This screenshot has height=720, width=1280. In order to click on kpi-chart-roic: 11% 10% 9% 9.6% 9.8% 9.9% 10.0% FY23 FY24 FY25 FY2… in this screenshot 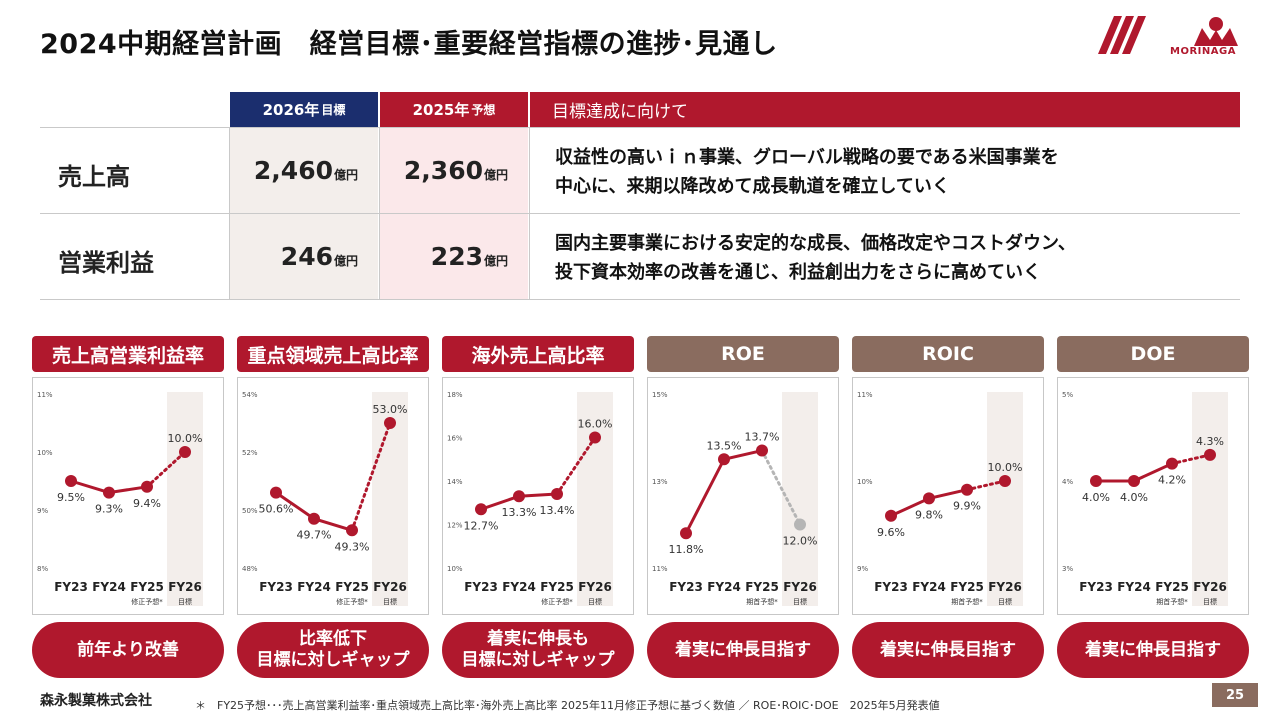, I will do `click(940, 498)`.